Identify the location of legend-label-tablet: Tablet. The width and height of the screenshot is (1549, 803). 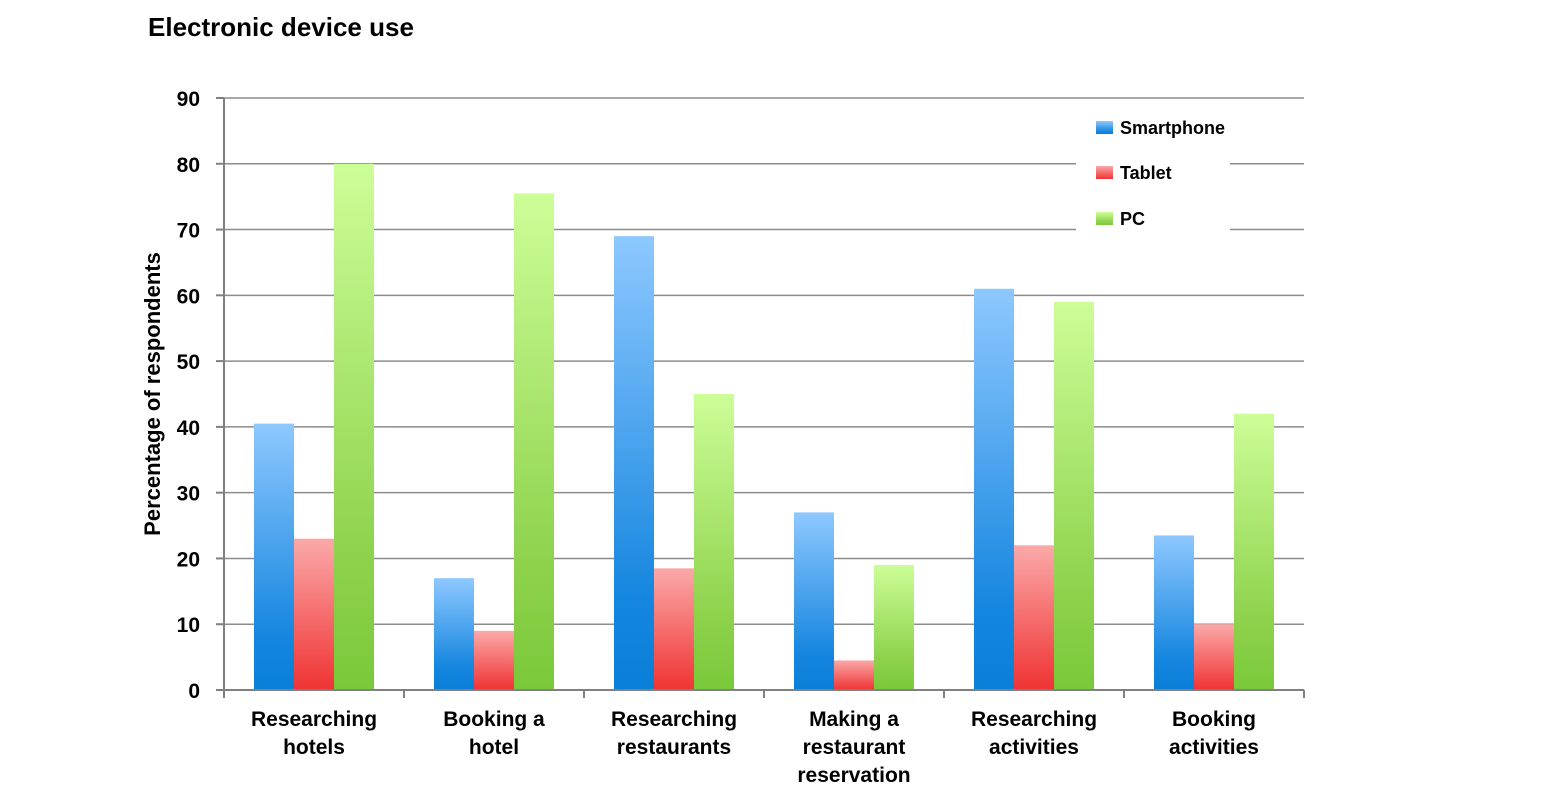
(1146, 173).